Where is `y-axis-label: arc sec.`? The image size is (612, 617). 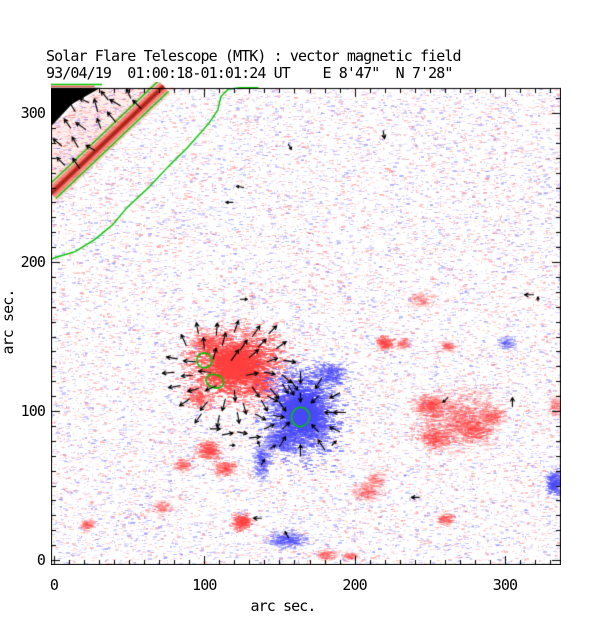
y-axis-label: arc sec. is located at coordinates (8, 322).